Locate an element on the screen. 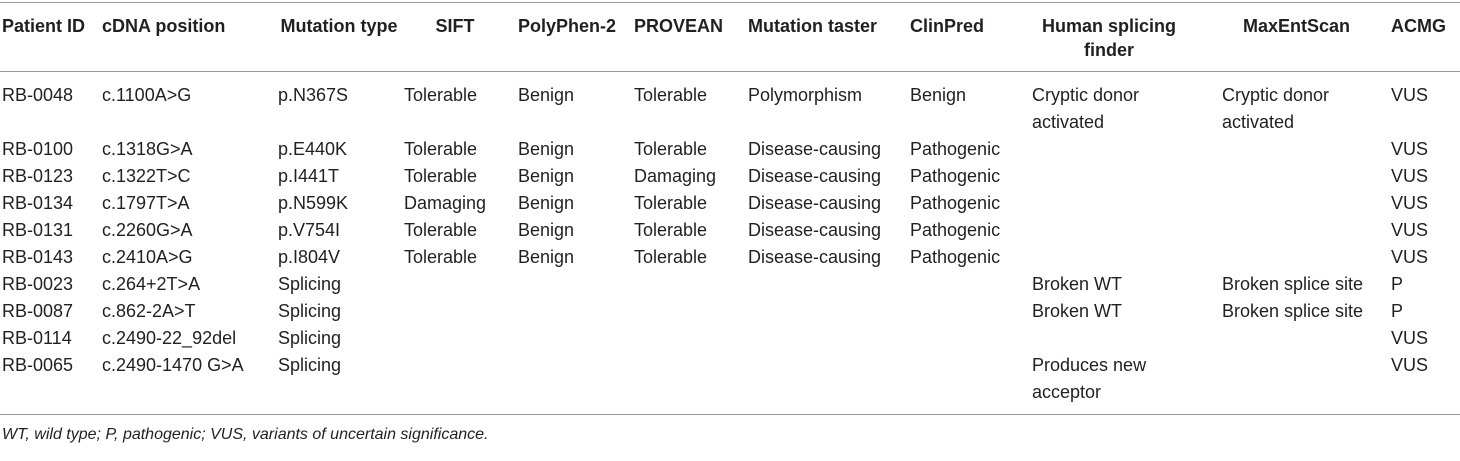  table-cell: c.1100A>G is located at coordinates (147, 95).